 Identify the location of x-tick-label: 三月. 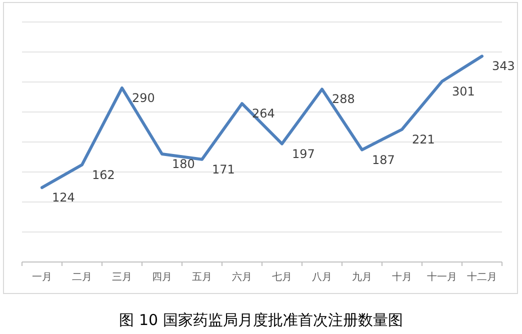
(122, 277).